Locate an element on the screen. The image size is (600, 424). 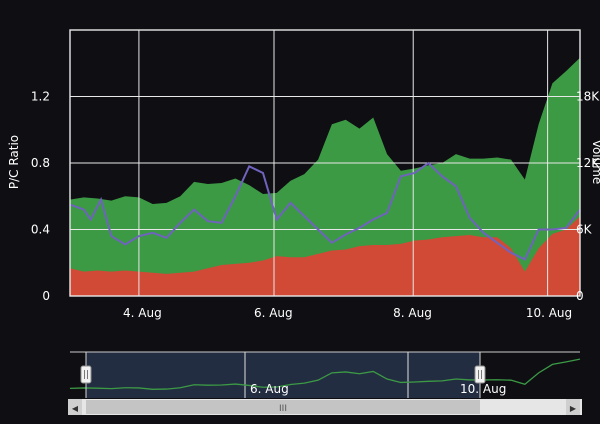
y-left-tick-label: 0.4 is located at coordinates (40, 230).